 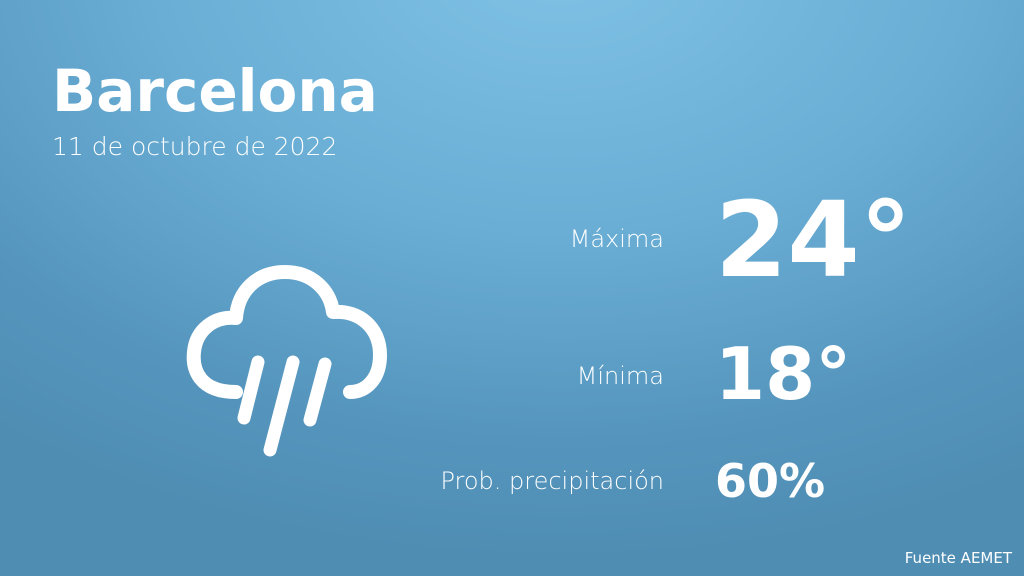 I want to click on min-value: 18°, so click(x=783, y=374).